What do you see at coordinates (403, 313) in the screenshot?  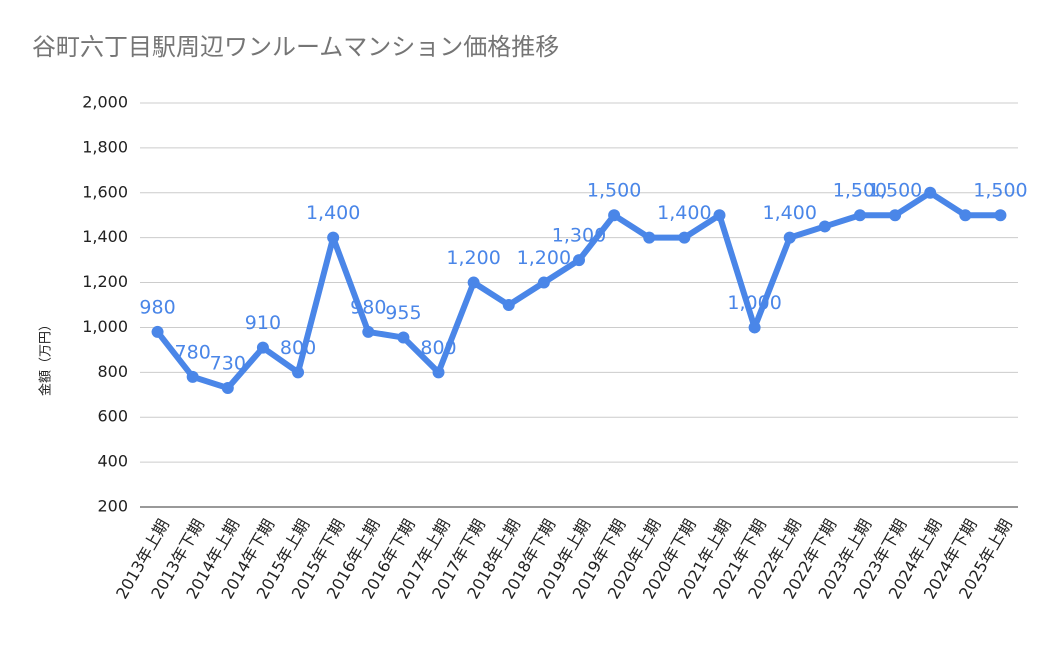 I see `data-label: 955` at bounding box center [403, 313].